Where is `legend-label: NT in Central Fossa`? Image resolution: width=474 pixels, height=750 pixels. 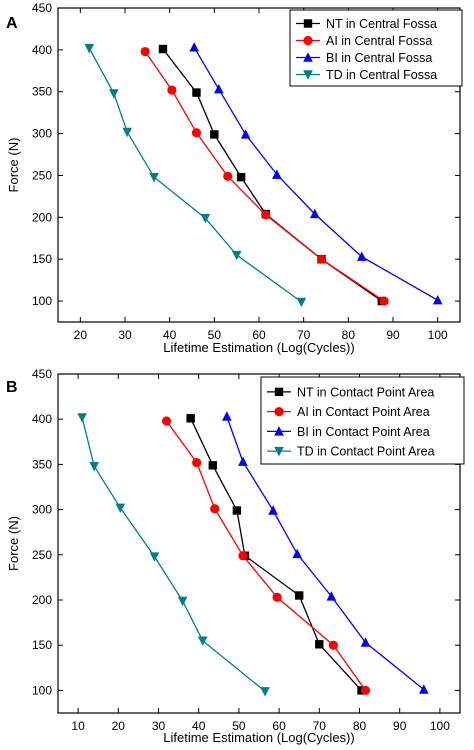
legend-label: NT in Central Fossa is located at coordinates (381, 24).